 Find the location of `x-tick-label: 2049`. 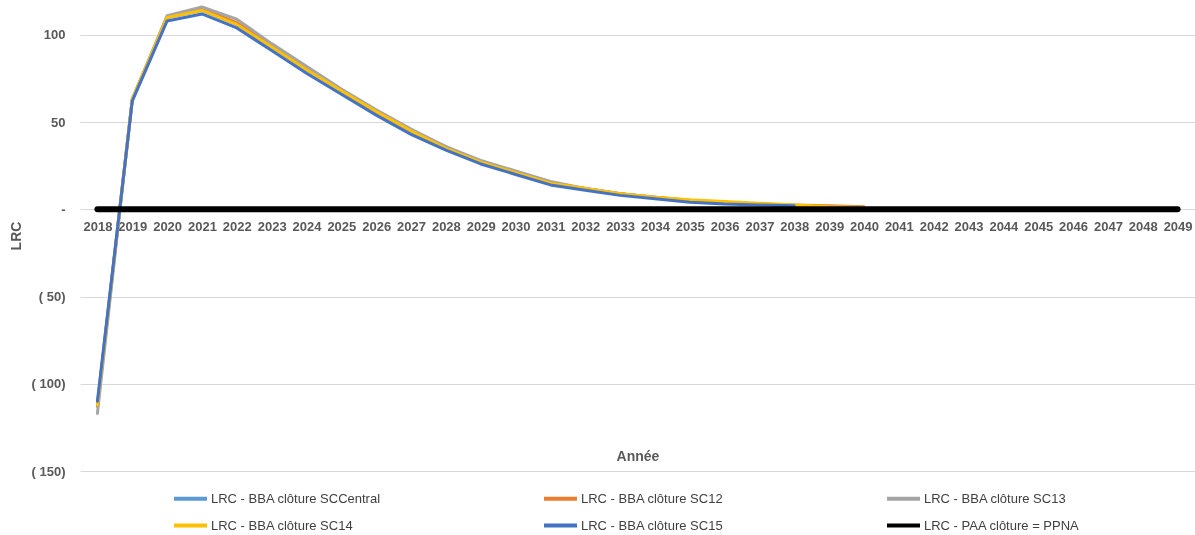

x-tick-label: 2049 is located at coordinates (1178, 226).